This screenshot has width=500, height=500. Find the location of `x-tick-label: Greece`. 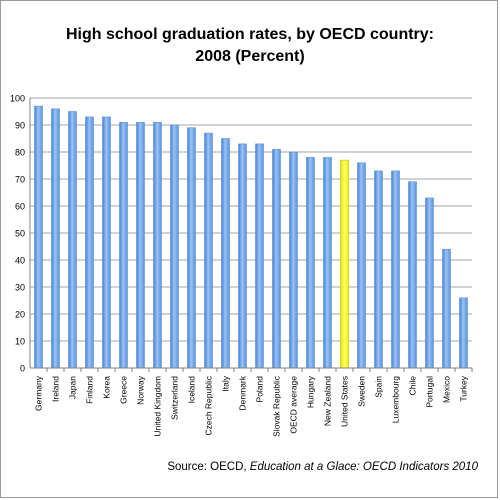

x-tick-label: Greece is located at coordinates (124, 390).